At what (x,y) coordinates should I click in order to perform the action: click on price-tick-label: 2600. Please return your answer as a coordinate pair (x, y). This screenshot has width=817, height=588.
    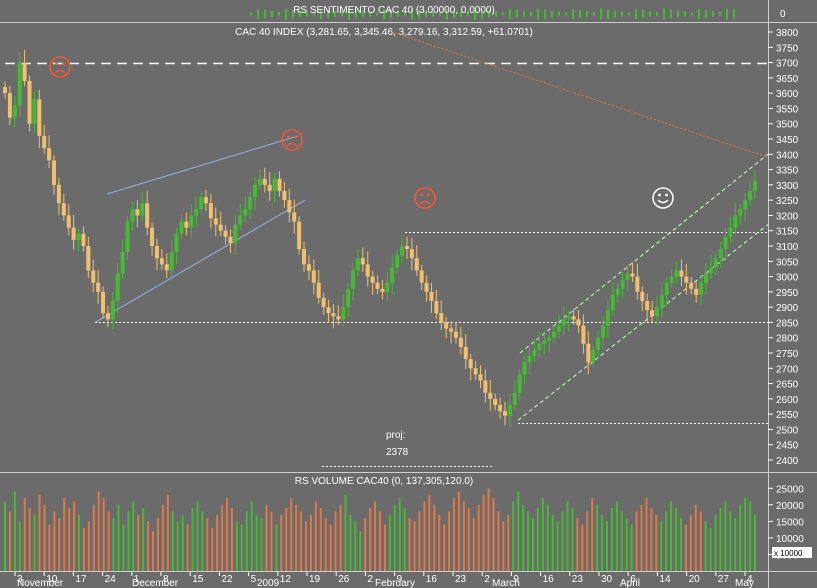
    Looking at the image, I should click on (787, 400).